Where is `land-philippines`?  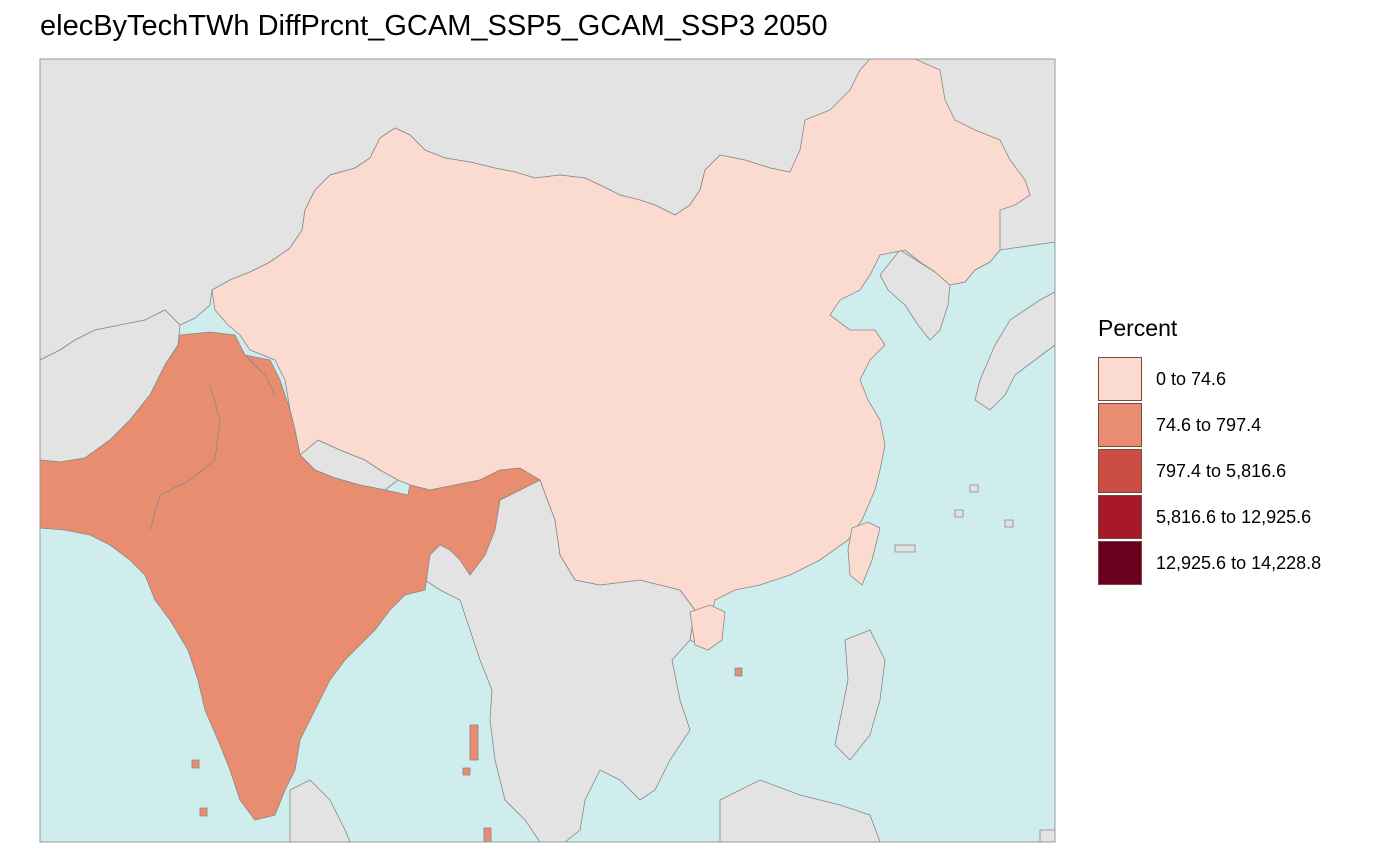 land-philippines is located at coordinates (860, 695).